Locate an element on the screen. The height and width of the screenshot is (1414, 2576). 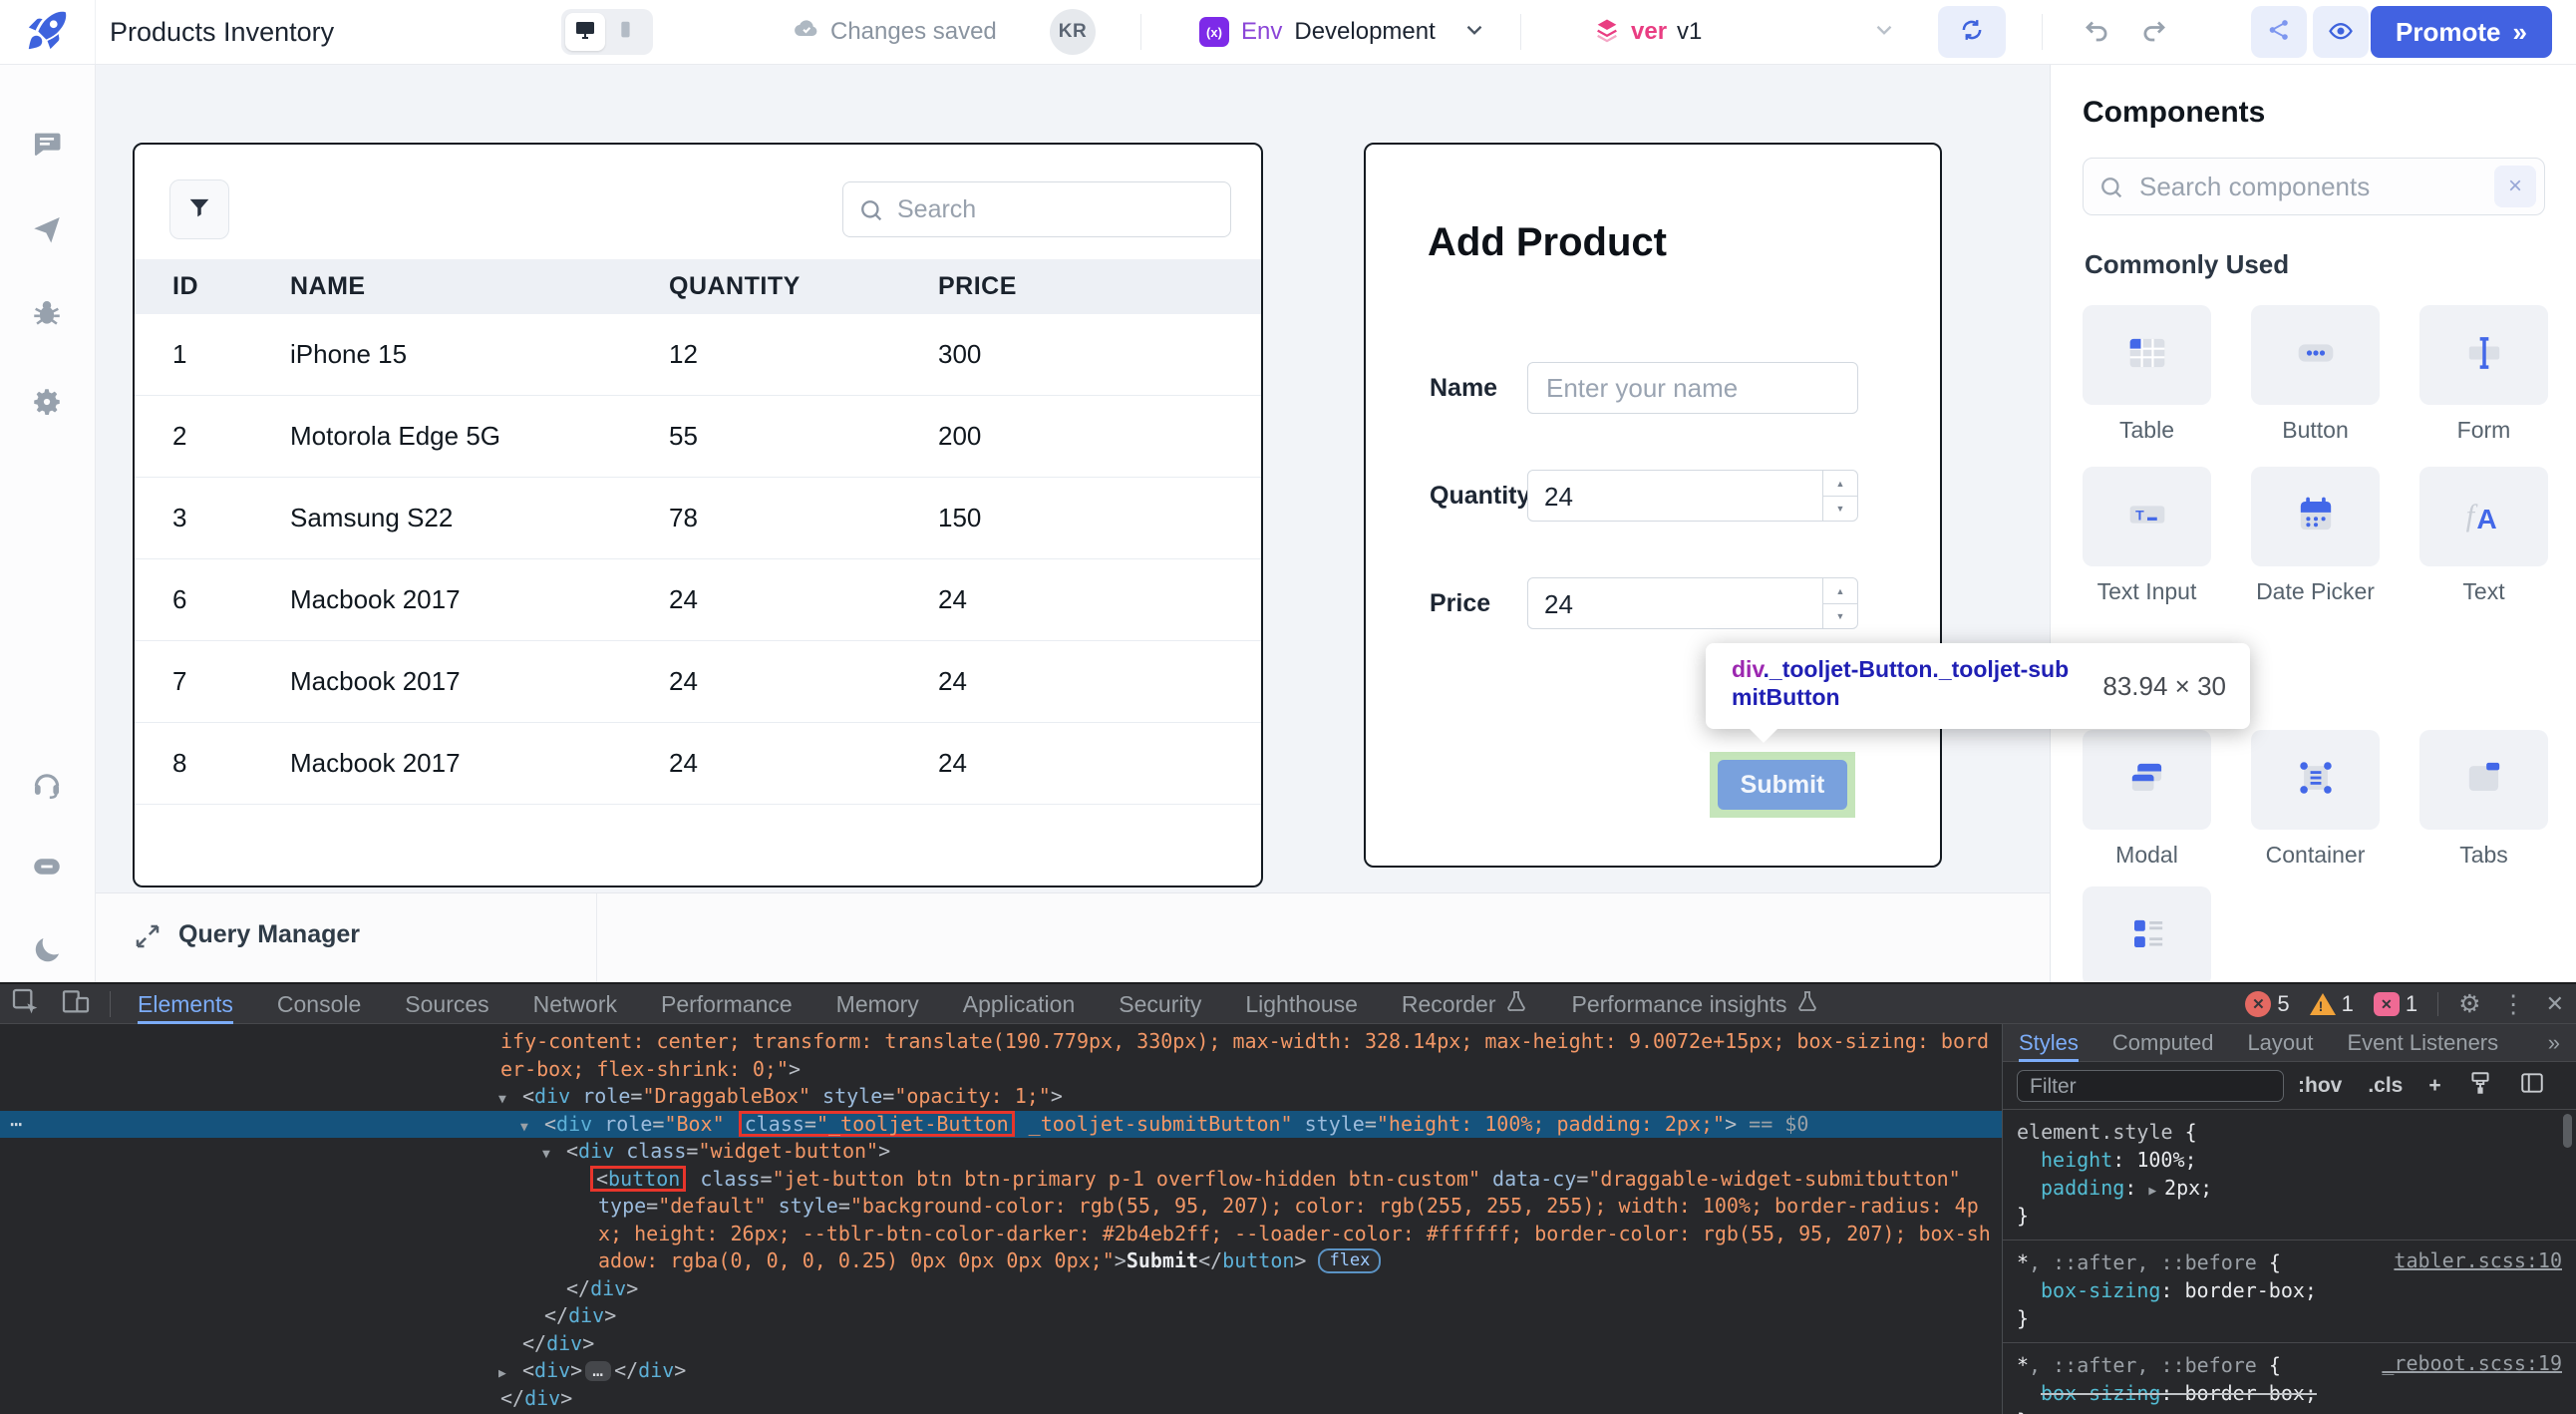
submit-button: Submit is located at coordinates (1782, 785).